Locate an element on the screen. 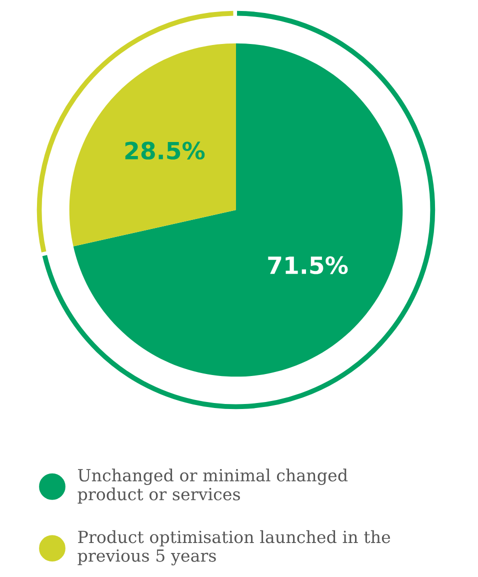  data-label: 71.5% is located at coordinates (308, 265).